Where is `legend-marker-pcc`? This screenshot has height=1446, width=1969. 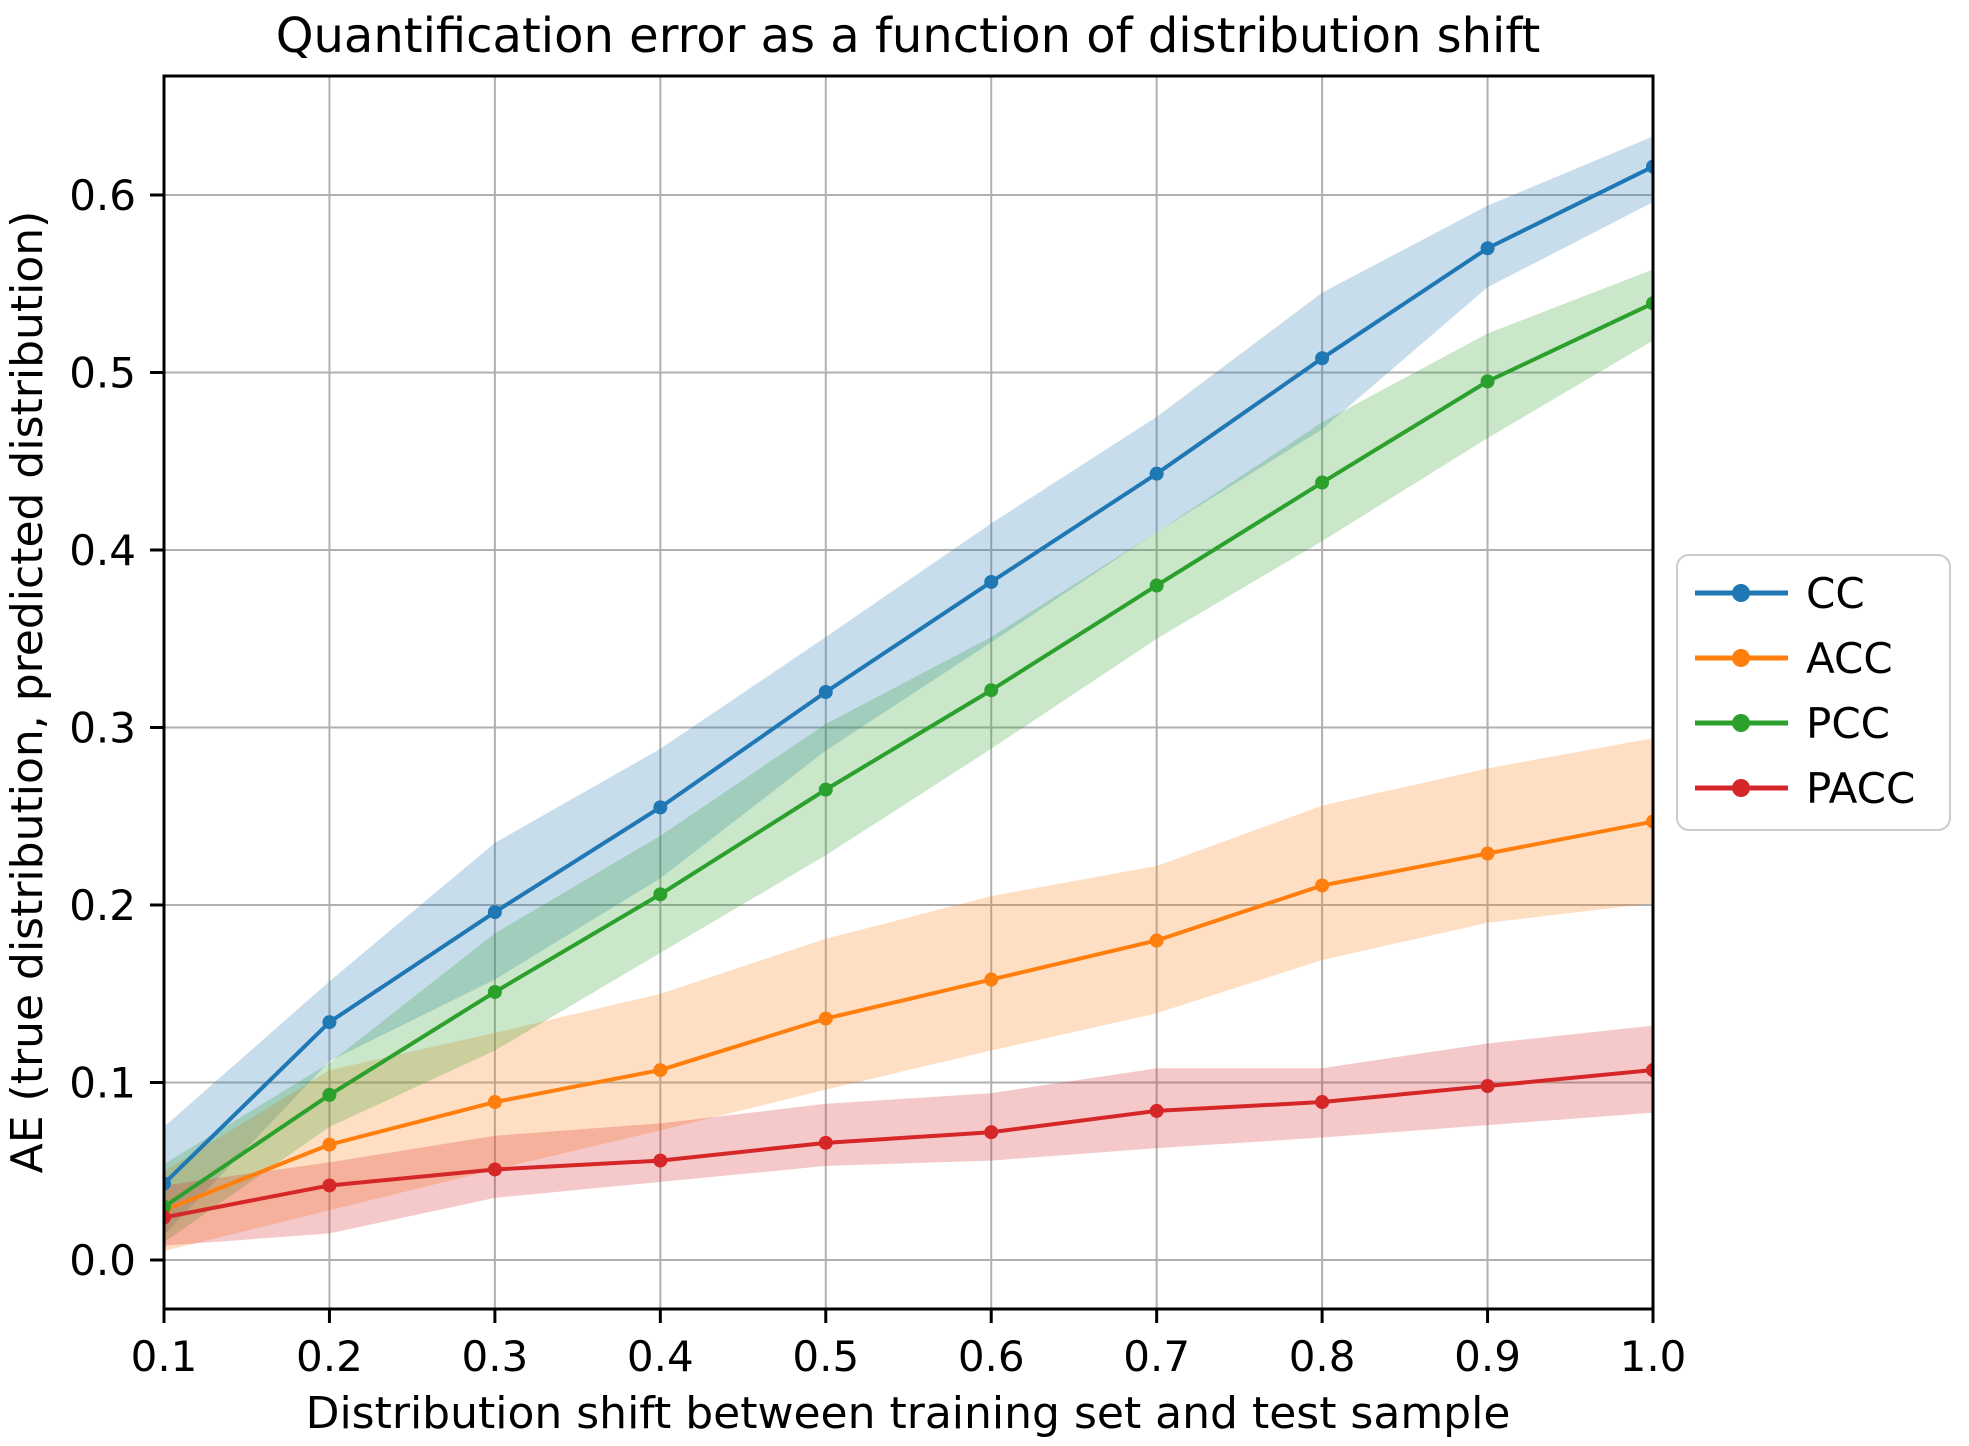 legend-marker-pcc is located at coordinates (1741, 723).